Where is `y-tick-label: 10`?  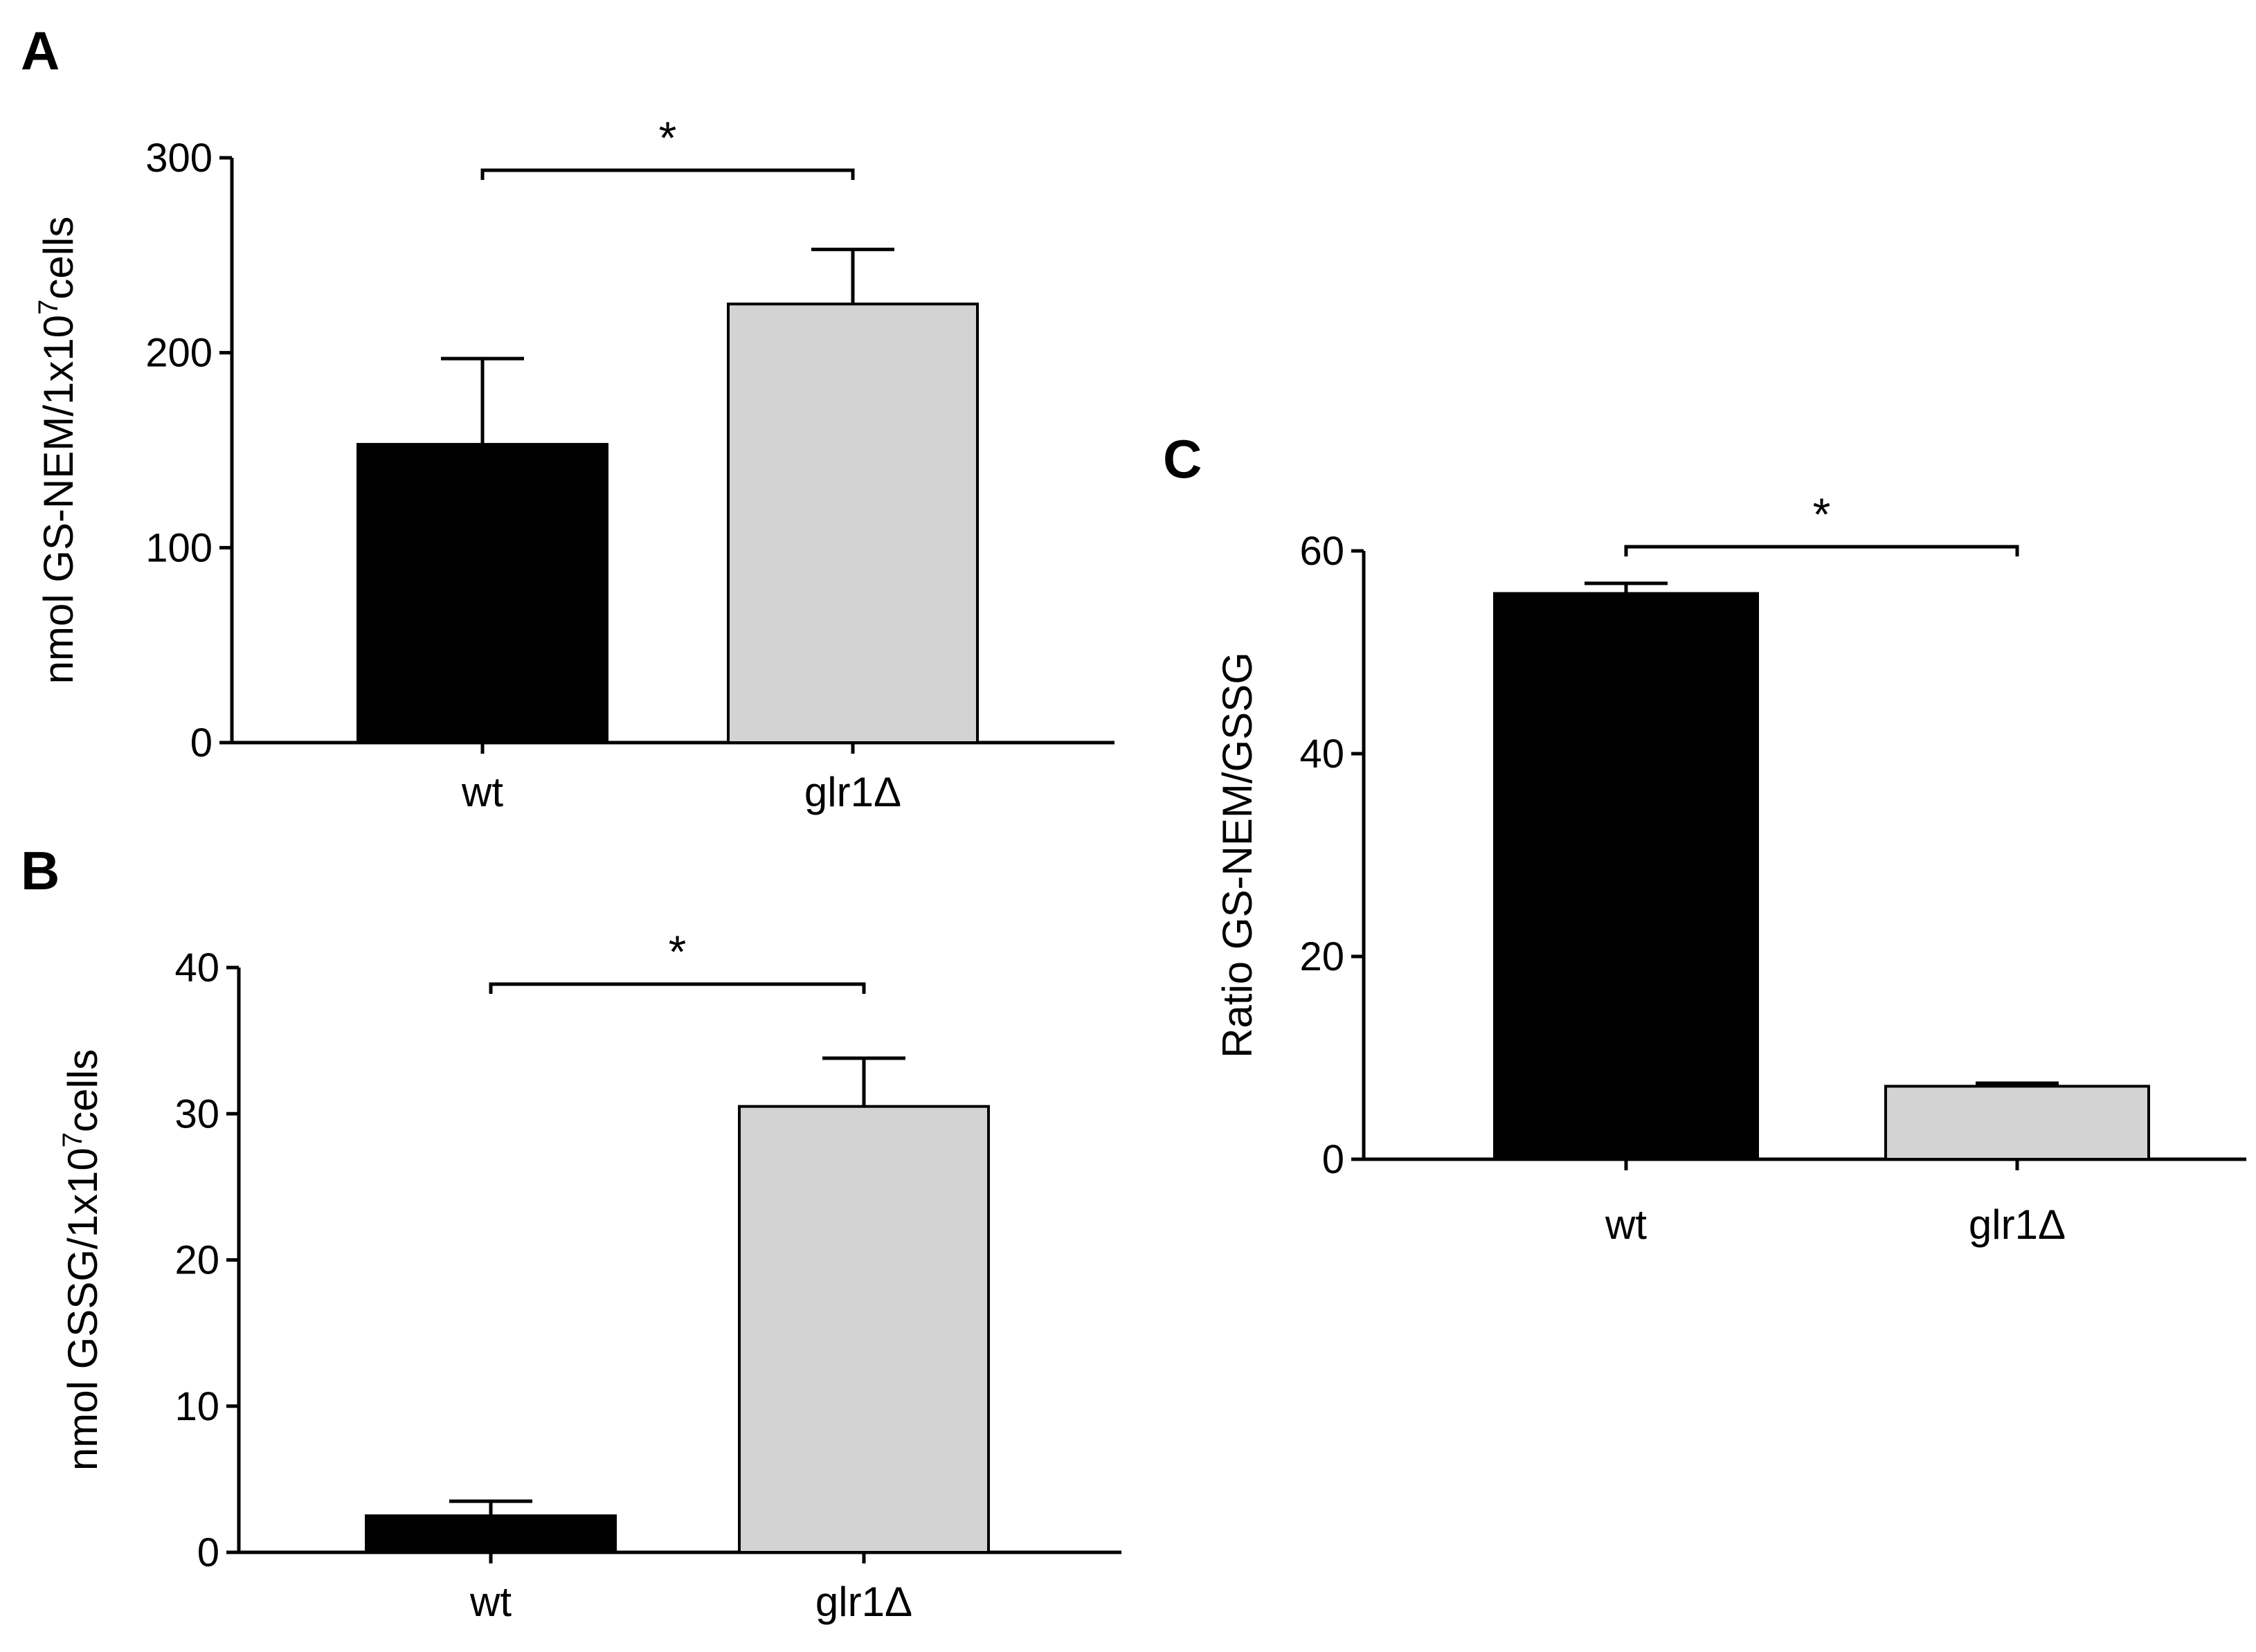 y-tick-label: 10 is located at coordinates (196, 1406).